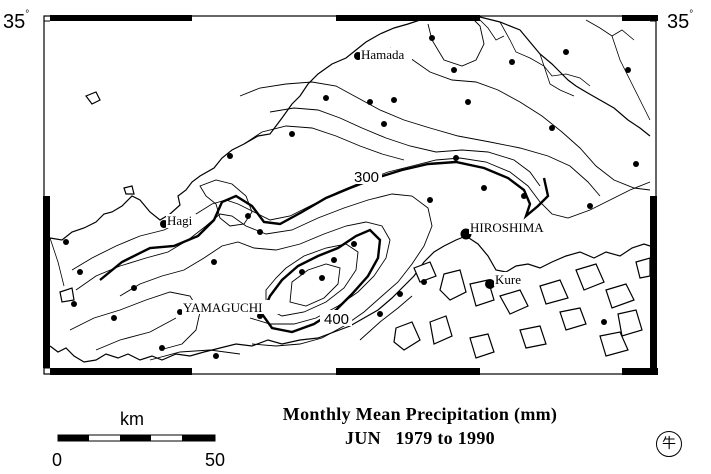 The image size is (711, 474). Describe the element at coordinates (466, 234) in the screenshot. I see `city-marker-hiroshima` at that location.